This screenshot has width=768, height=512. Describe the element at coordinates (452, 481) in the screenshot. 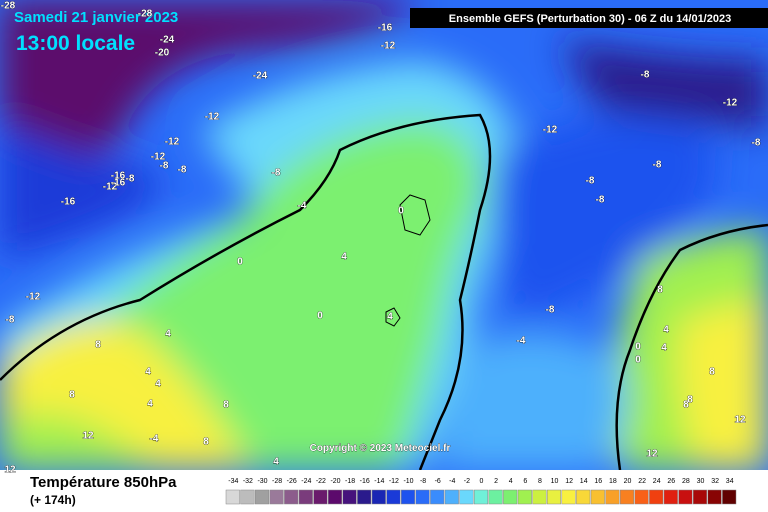

I see `legend-label: -4` at that location.